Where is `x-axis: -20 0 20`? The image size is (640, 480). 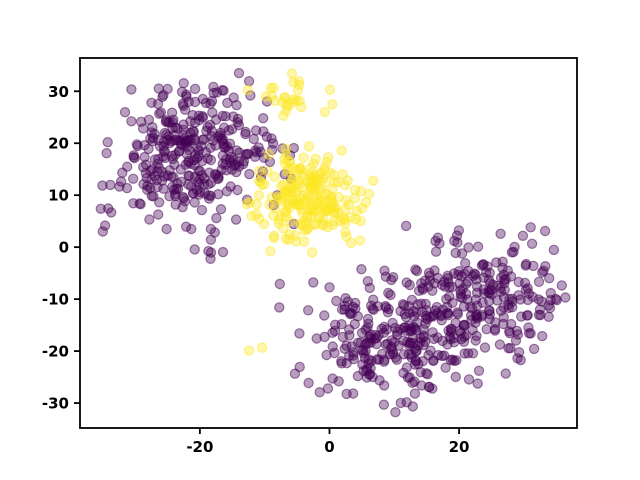
x-axis: -20 0 20 is located at coordinates (328, 442).